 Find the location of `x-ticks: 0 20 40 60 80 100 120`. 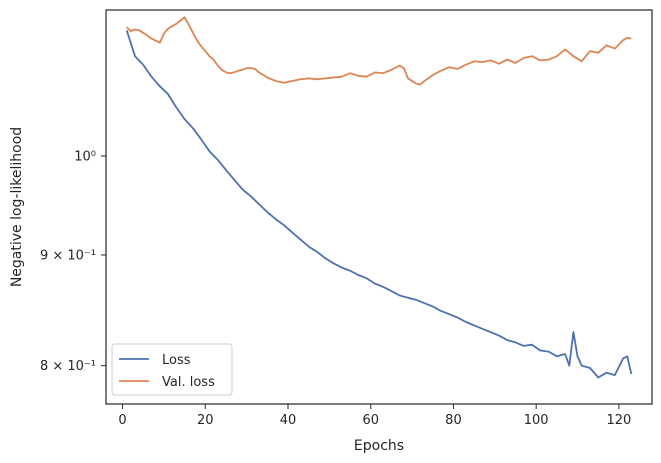

x-ticks: 0 20 40 60 80 100 120 is located at coordinates (374, 416).